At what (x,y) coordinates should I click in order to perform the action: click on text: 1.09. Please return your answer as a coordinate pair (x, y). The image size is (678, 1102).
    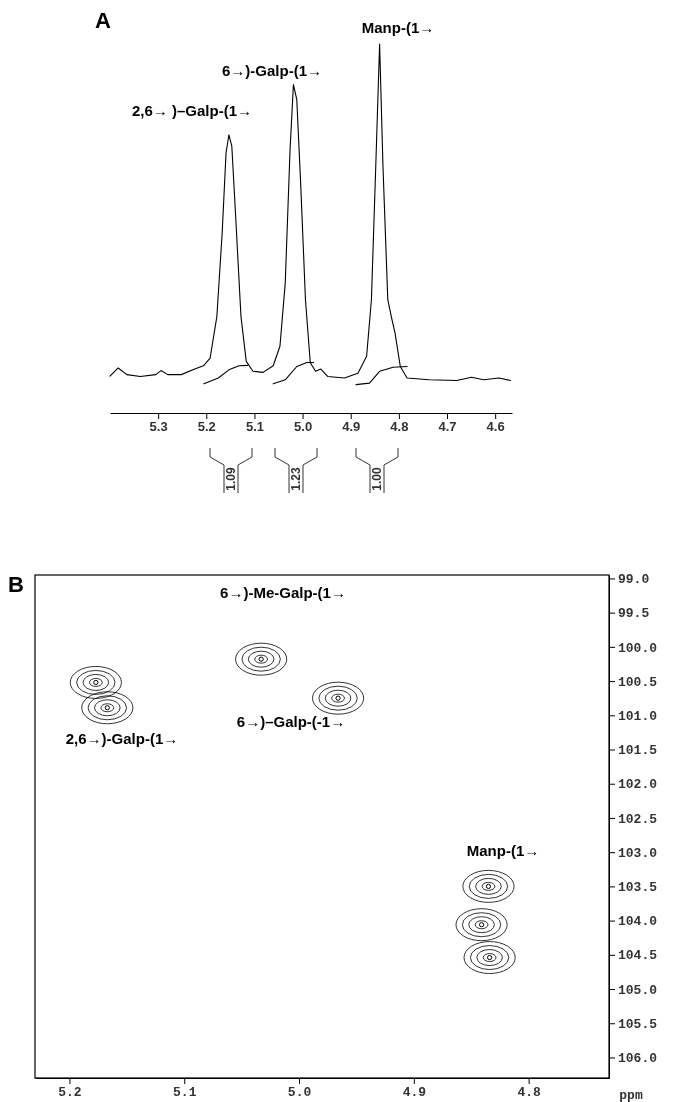
    Looking at the image, I should click on (231, 479).